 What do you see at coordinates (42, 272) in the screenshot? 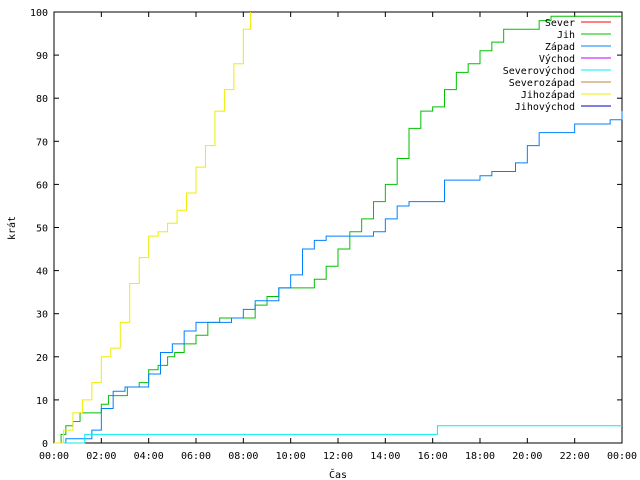
I see `y-tick-label: 40` at bounding box center [42, 272].